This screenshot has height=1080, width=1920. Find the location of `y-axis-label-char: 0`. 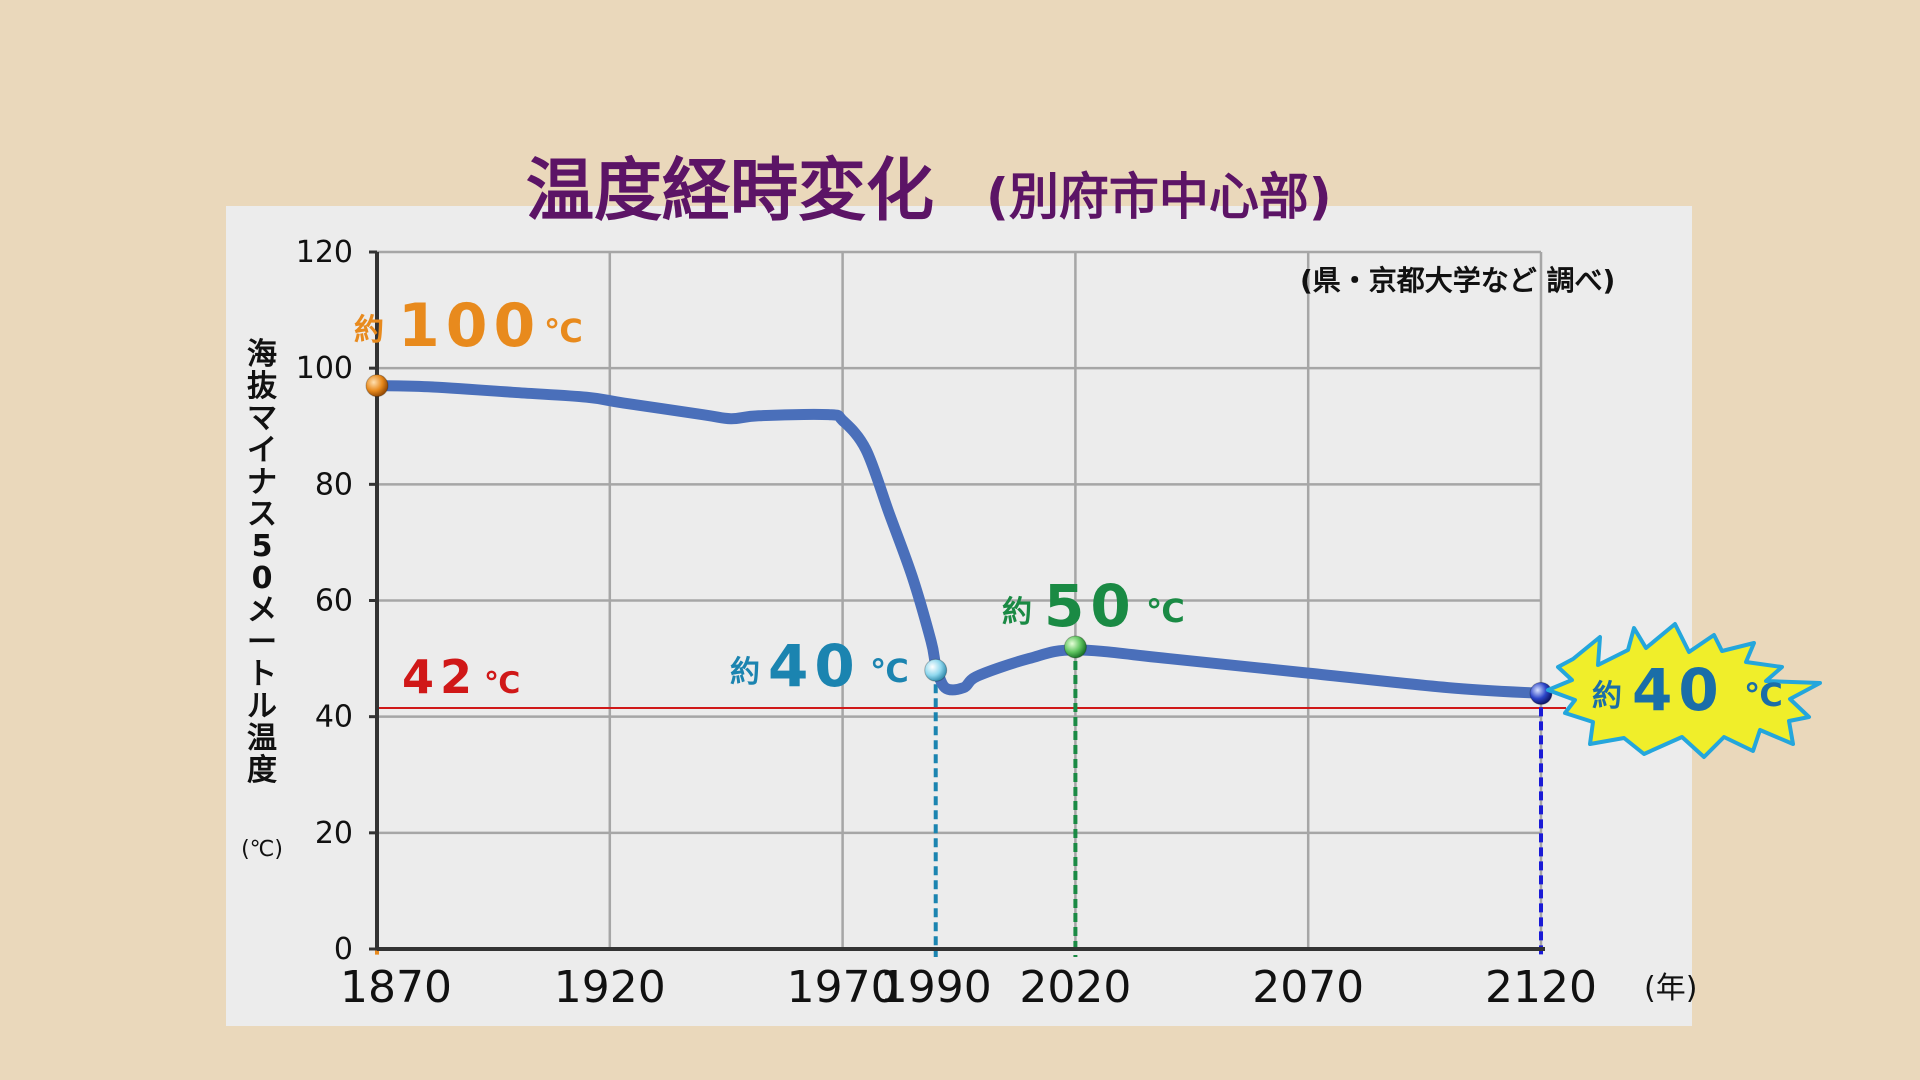

y-axis-label-char: 0 is located at coordinates (262, 578).